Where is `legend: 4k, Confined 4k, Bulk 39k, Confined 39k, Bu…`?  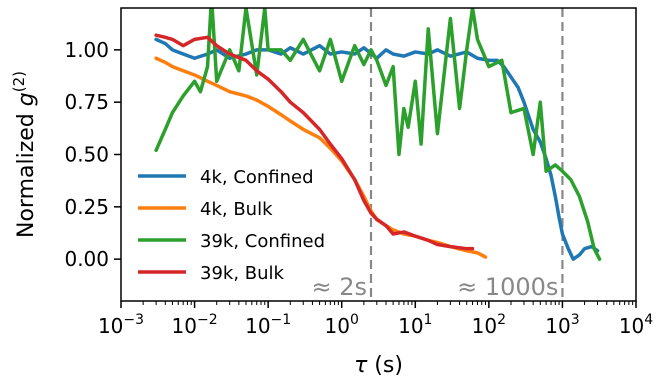 legend: 4k, Confined 4k, Bulk 39k, Confined 39k, Bu… is located at coordinates (231, 225).